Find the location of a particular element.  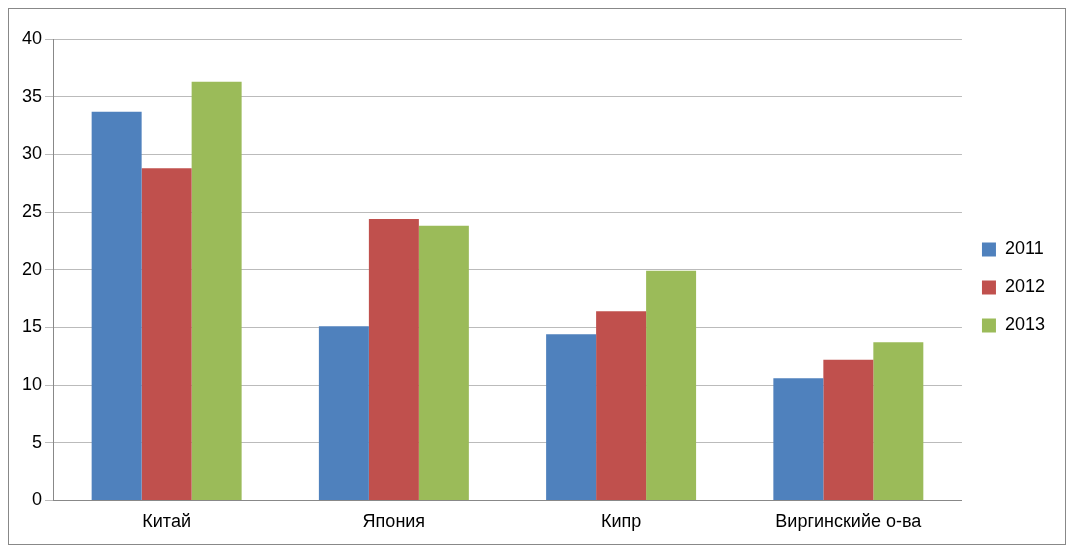

x-tick-label: Виргинскийе о-ва is located at coordinates (849, 521).